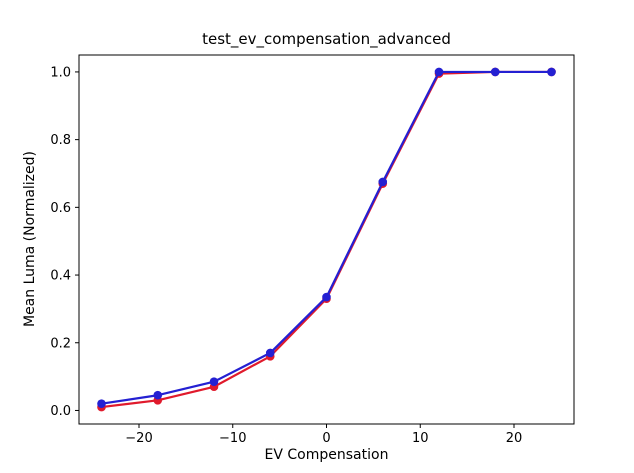 Image resolution: width=634 pixels, height=473 pixels. I want to click on y-axis-label: Mean Luma (Normalized), so click(30, 239).